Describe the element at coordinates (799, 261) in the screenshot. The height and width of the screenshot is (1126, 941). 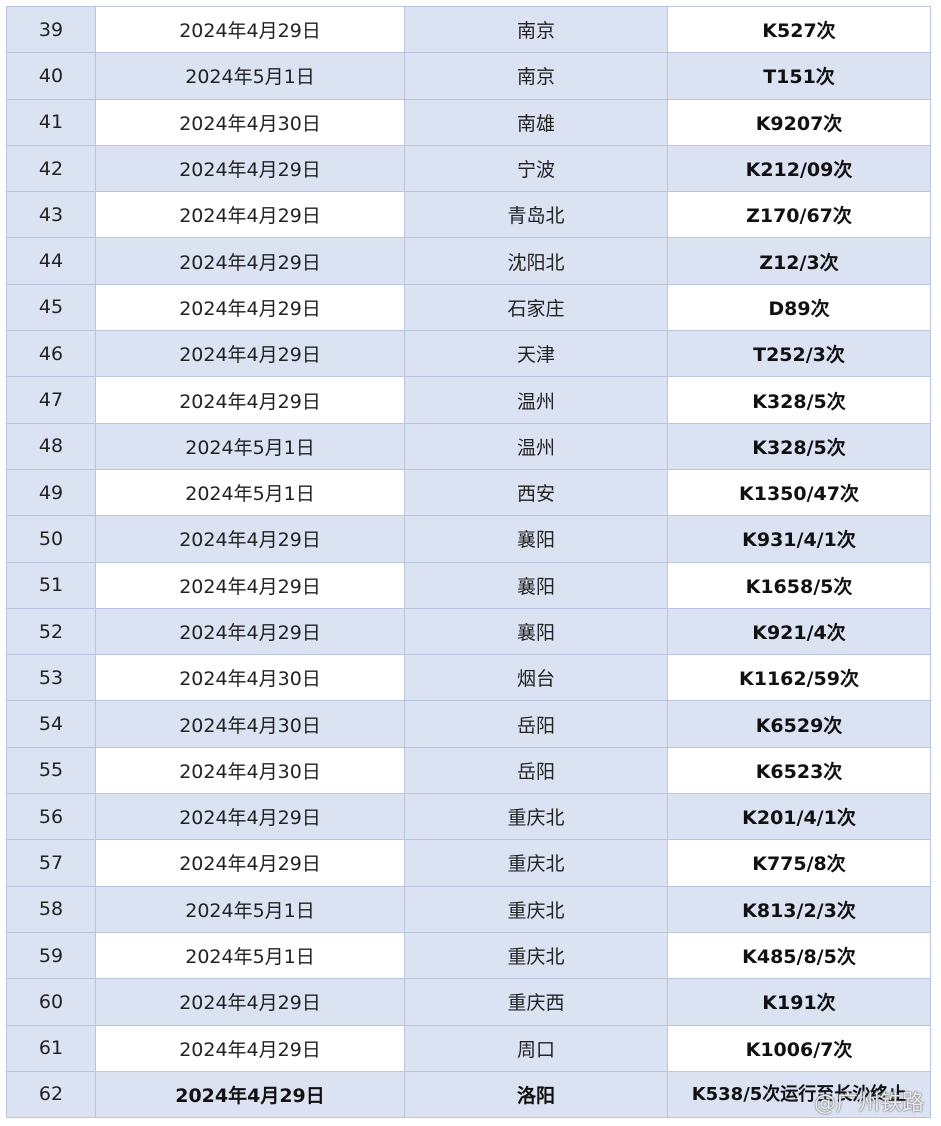
I see `train-cell: Z12/3次` at that location.